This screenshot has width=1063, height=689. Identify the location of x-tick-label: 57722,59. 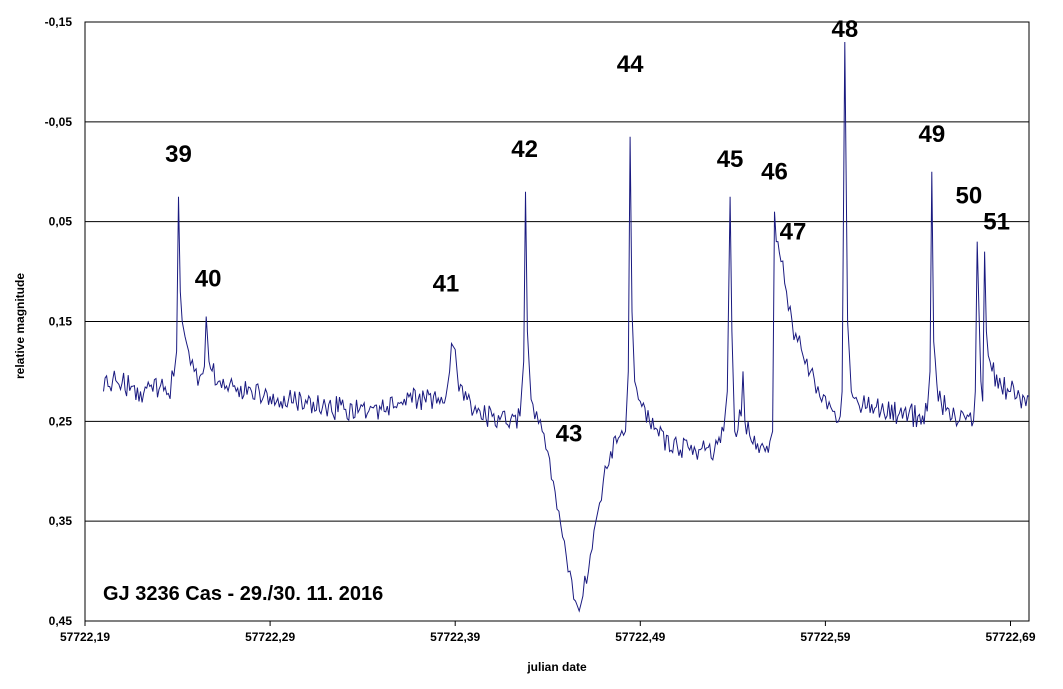
(825, 637).